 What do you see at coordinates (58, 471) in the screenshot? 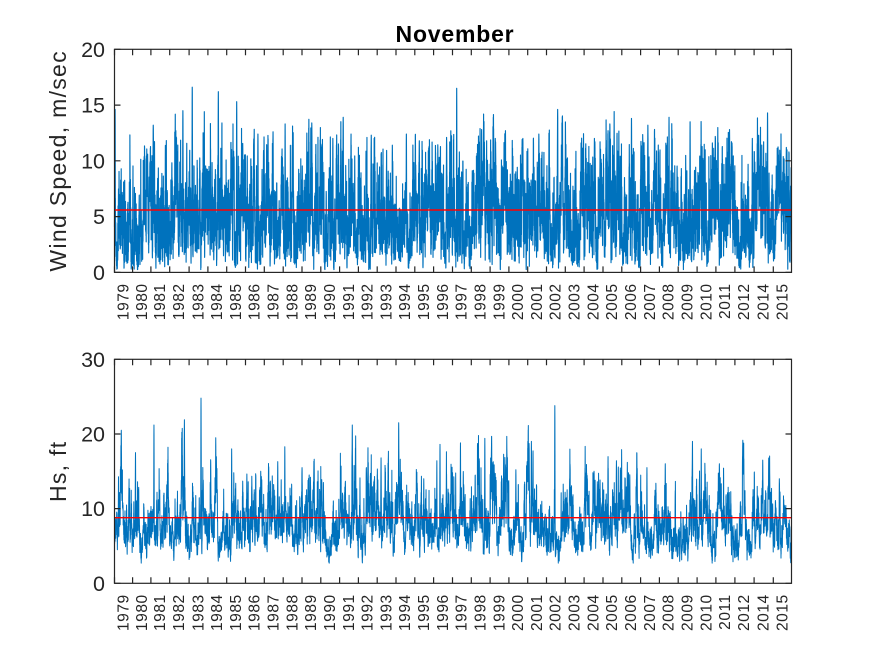
I see `svg-text: Hs, ft` at bounding box center [58, 471].